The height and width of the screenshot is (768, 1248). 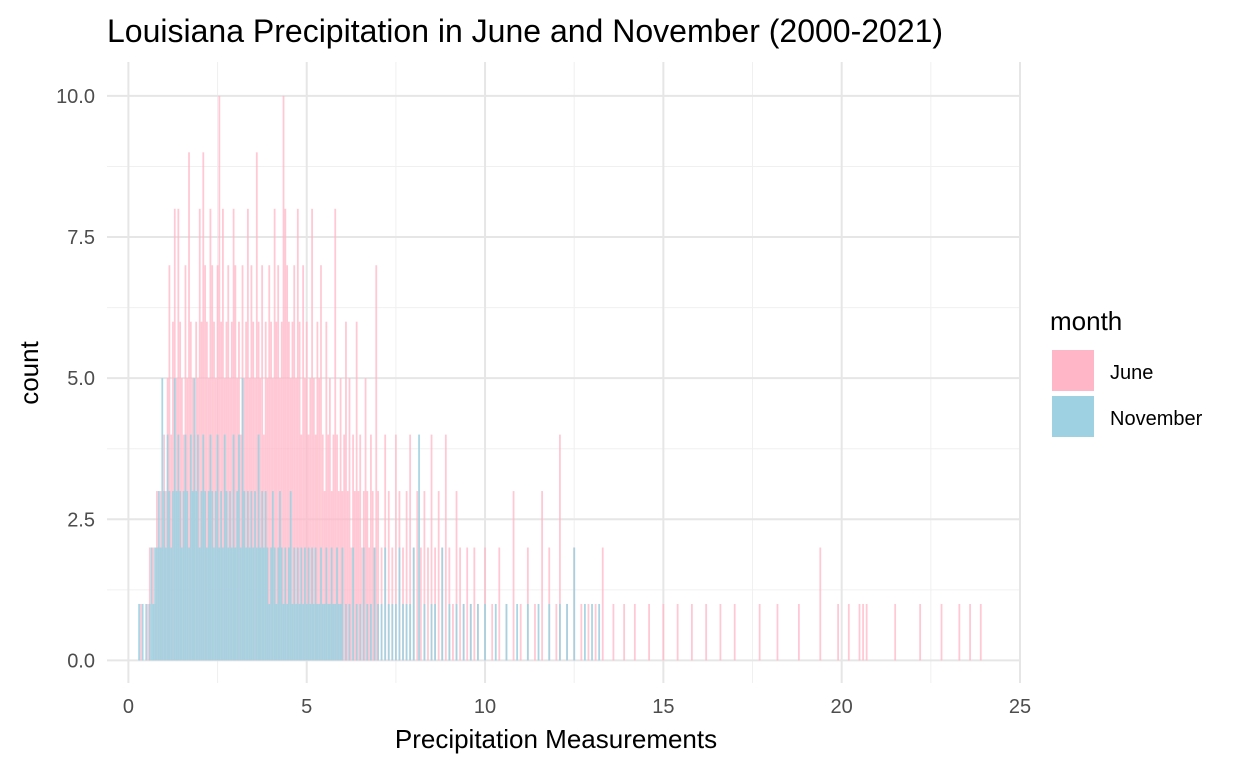 What do you see at coordinates (663, 707) in the screenshot?
I see `x-tick-label: 15` at bounding box center [663, 707].